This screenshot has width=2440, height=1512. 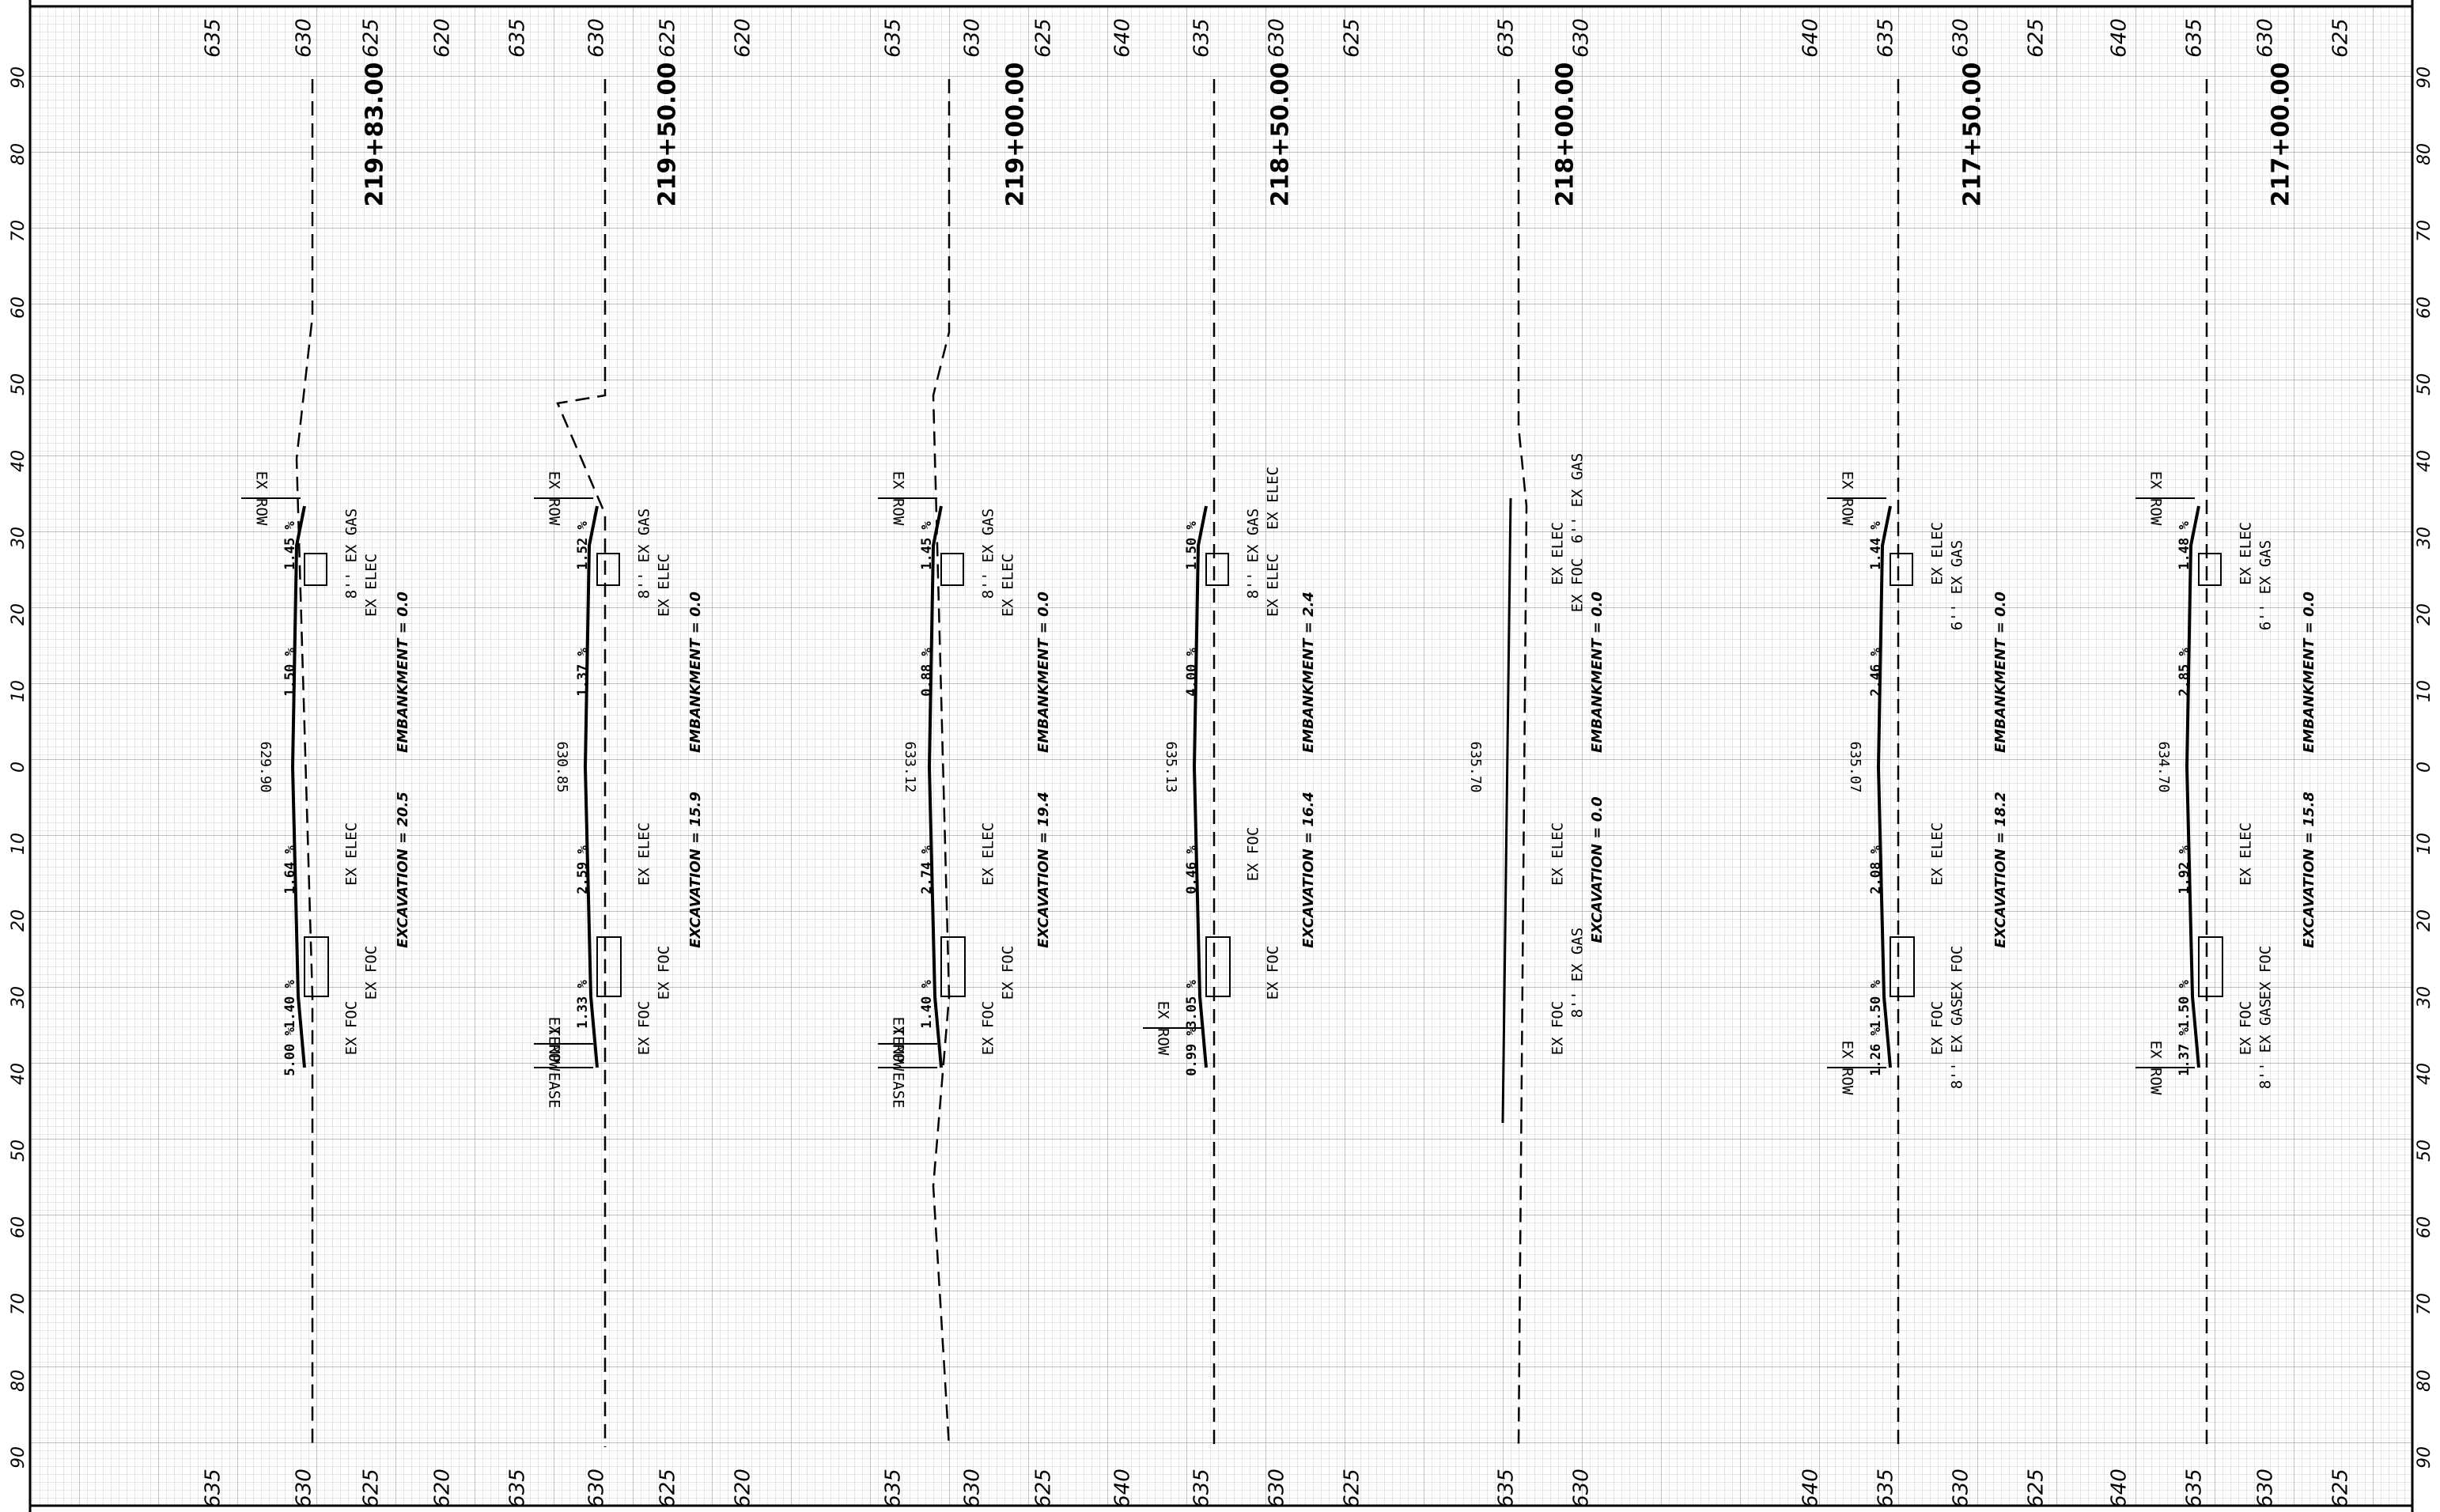 What do you see at coordinates (265, 766) in the screenshot?
I see `centerline-elevation: 629.90` at bounding box center [265, 766].